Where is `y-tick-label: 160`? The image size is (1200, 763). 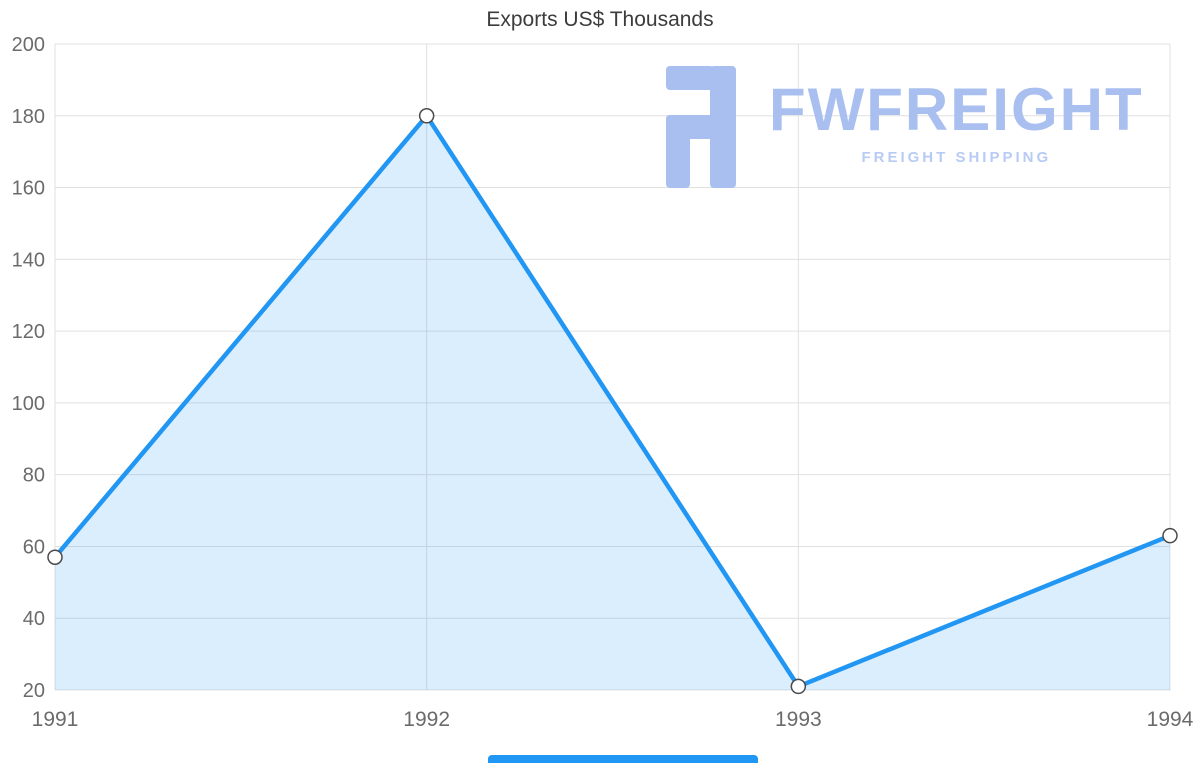
y-tick-label: 160 is located at coordinates (28, 189).